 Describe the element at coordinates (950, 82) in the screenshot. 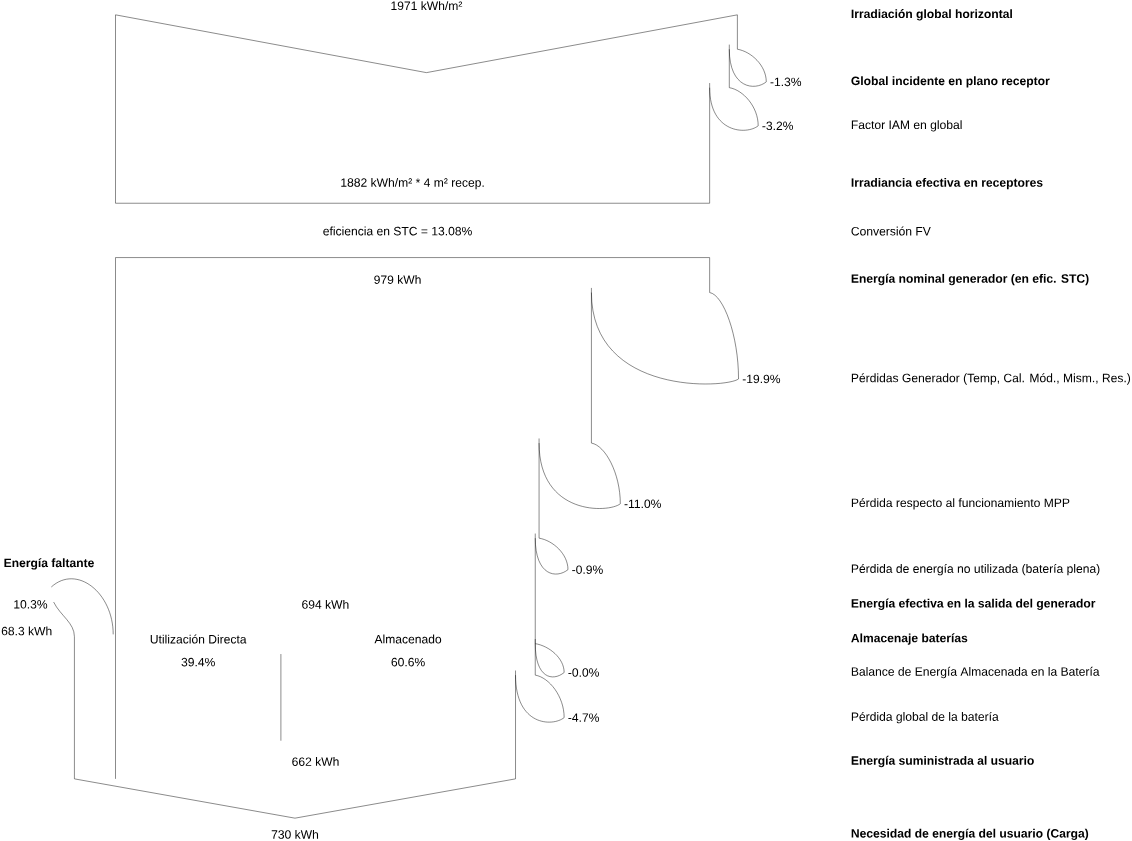

I see `category-label: Global incidente en plano receptor` at that location.